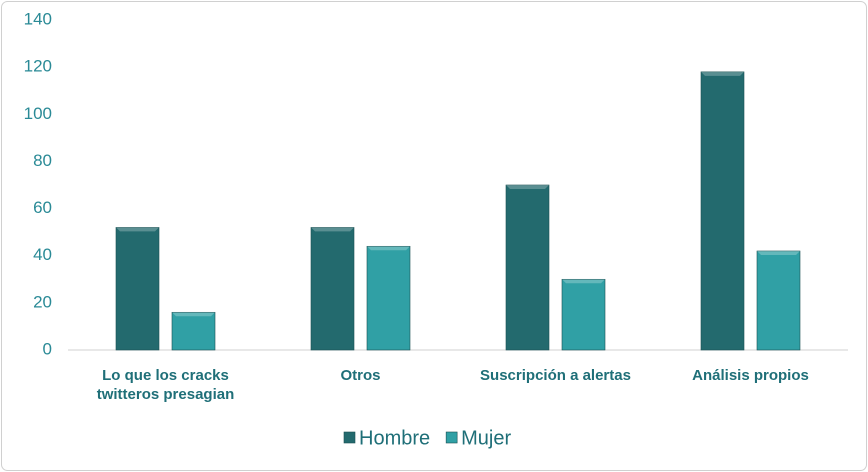  What do you see at coordinates (47, 348) in the screenshot?
I see `y-tick-label: 0` at bounding box center [47, 348].